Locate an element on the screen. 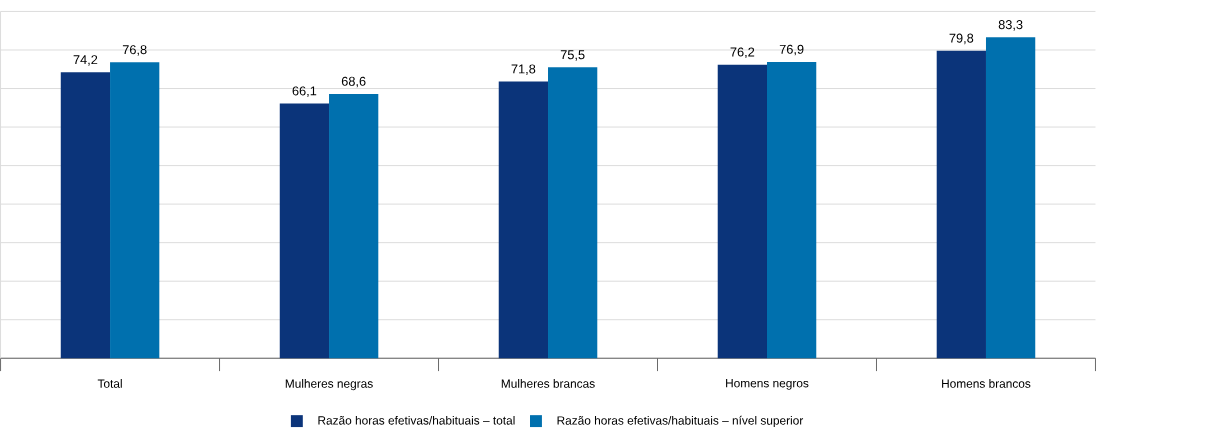 The height and width of the screenshot is (442, 1205). data-label: 83,3 is located at coordinates (1010, 25).